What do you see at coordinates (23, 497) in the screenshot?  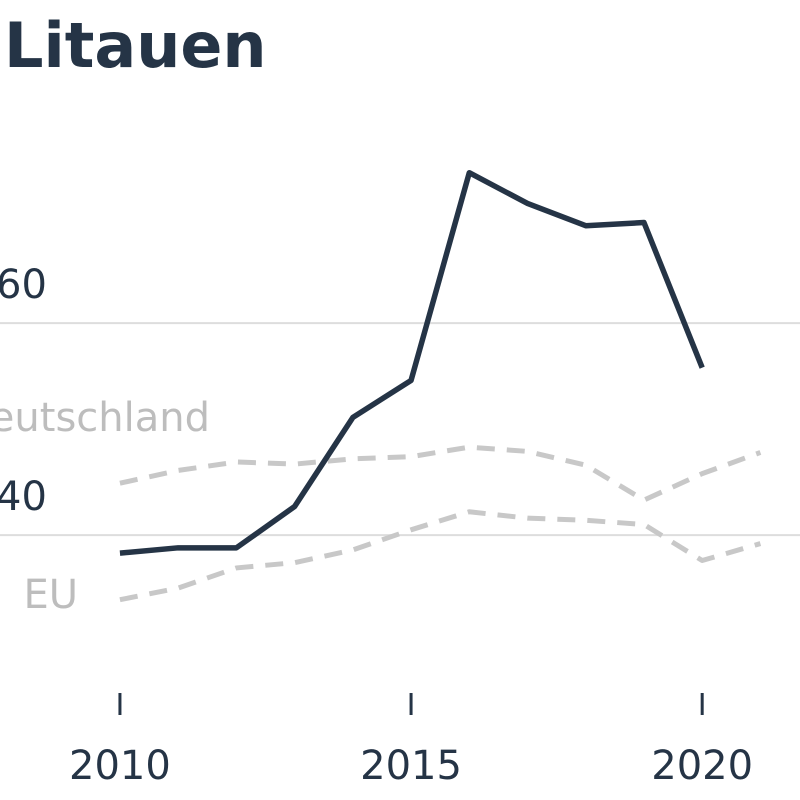 I see `y-tick-label: 40` at bounding box center [23, 497].